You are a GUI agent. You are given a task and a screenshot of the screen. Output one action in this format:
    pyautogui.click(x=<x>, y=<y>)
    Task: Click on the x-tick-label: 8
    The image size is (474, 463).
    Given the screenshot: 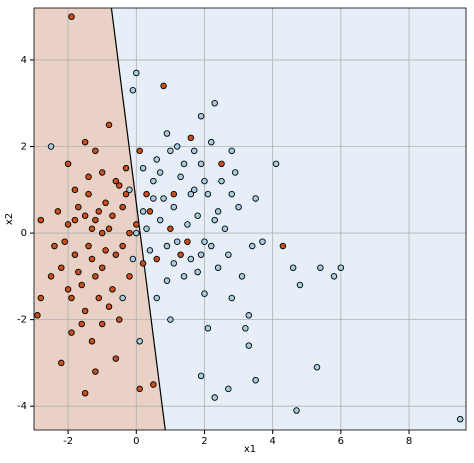 What is the action you would take?
    pyautogui.click(x=409, y=441)
    